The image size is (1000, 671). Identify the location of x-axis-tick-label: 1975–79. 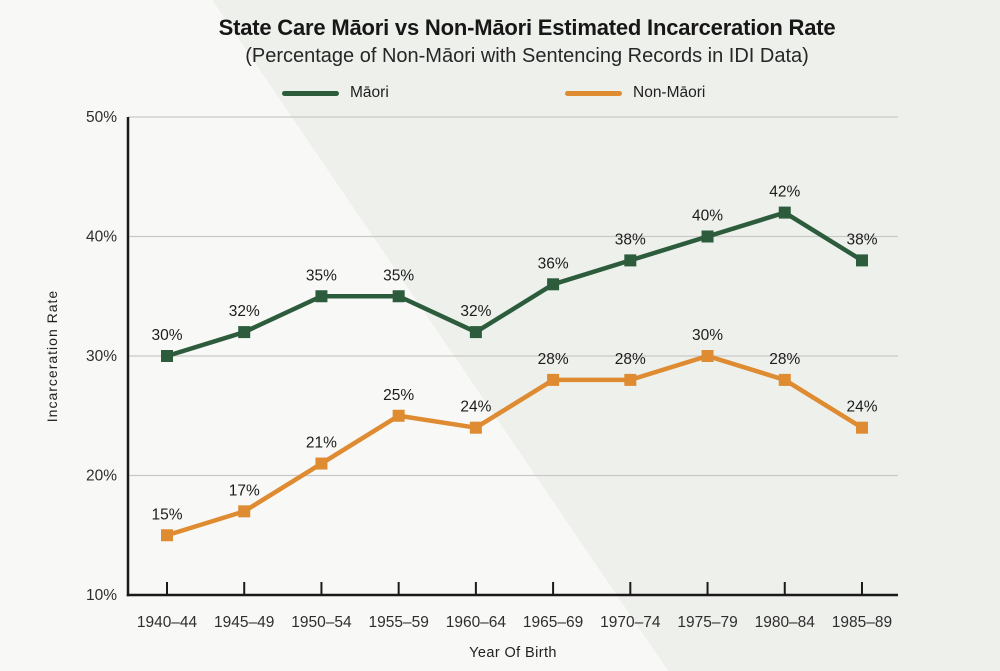
(707, 622).